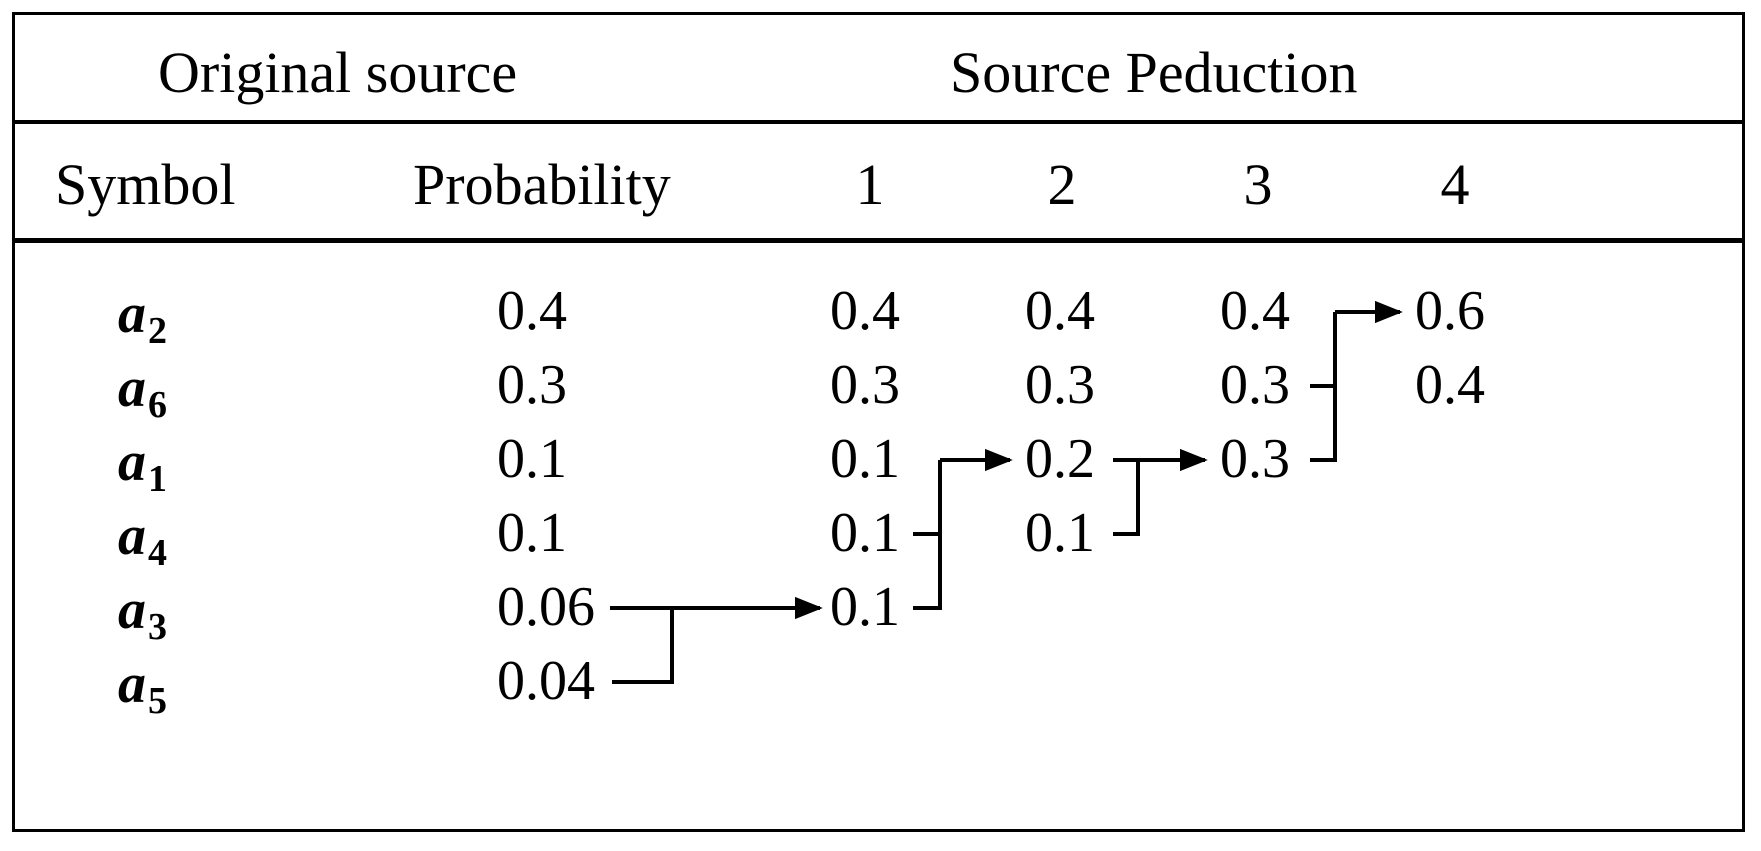  What do you see at coordinates (865, 311) in the screenshot?
I see `reduction-1-value: 0.4` at bounding box center [865, 311].